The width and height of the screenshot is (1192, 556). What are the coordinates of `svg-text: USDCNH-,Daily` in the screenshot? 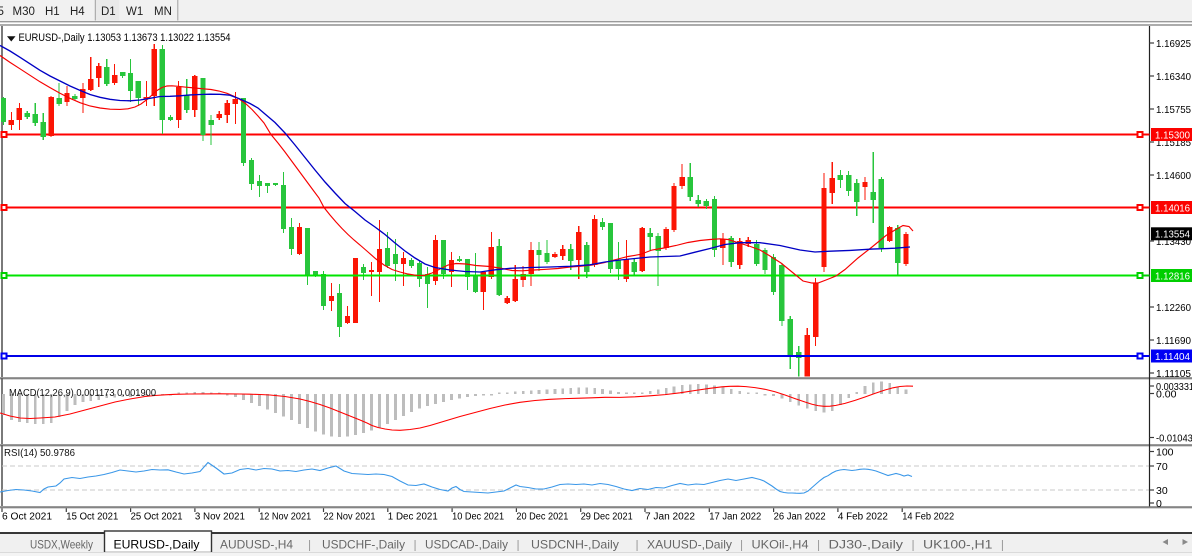 It's located at (575, 545).